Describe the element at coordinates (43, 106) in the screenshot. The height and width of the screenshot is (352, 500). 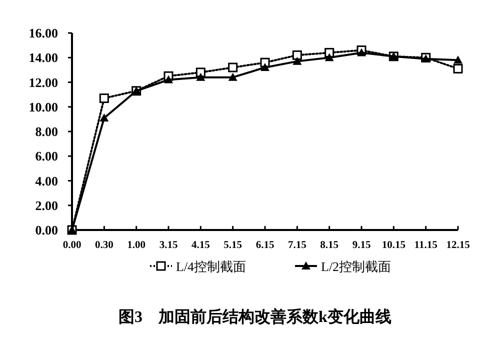
I see `y-tick-label: 10.00` at that location.